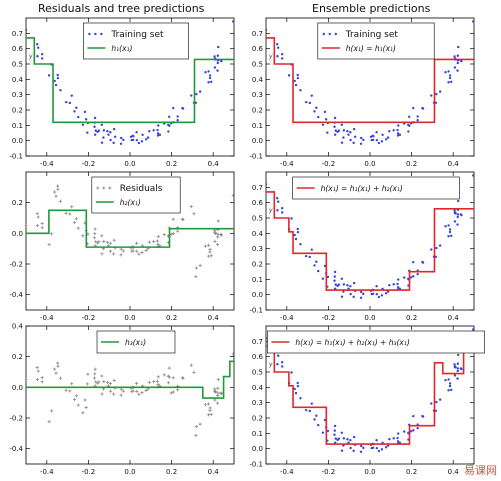 This screenshot has height=481, width=501. Describe the element at coordinates (270, 56) in the screenshot. I see `y-axis-label: y` at that location.